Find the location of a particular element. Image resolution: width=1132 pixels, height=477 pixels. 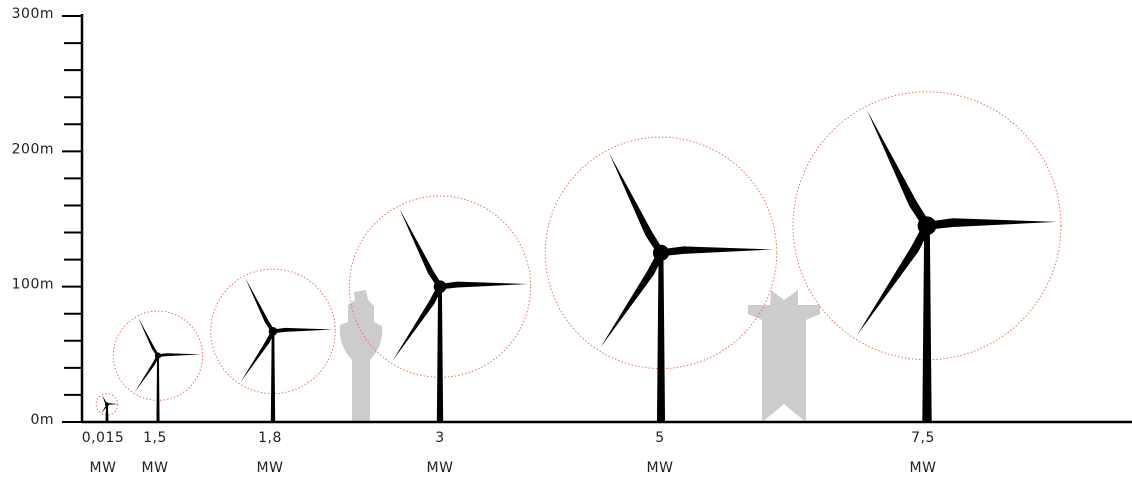

silhouettes is located at coordinates (579, 356).